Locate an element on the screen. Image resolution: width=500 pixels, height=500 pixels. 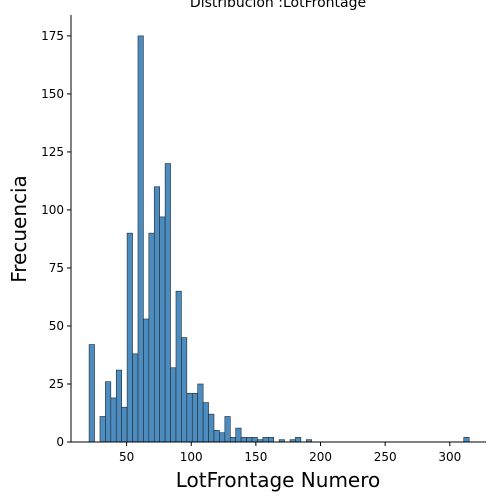
y-tick-label: 75 is located at coordinates (56, 268).